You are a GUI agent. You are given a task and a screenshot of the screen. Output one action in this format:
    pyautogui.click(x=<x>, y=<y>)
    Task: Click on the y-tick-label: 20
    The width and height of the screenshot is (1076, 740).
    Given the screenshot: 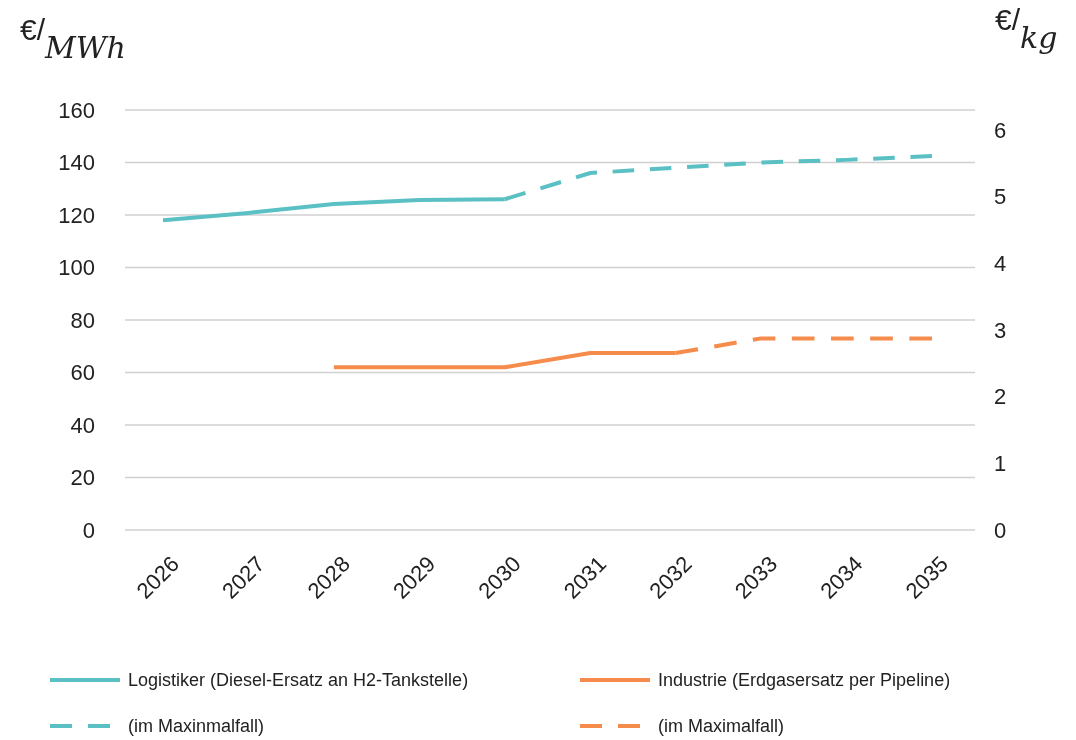 What is the action you would take?
    pyautogui.click(x=82, y=478)
    